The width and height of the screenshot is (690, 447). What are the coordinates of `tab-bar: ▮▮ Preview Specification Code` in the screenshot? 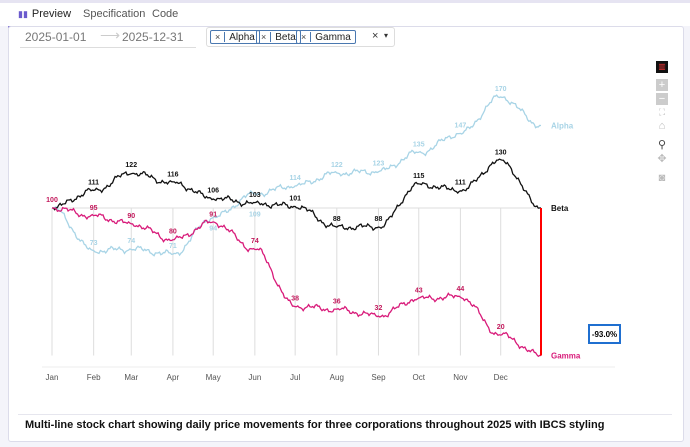 It's located at (345, 14).